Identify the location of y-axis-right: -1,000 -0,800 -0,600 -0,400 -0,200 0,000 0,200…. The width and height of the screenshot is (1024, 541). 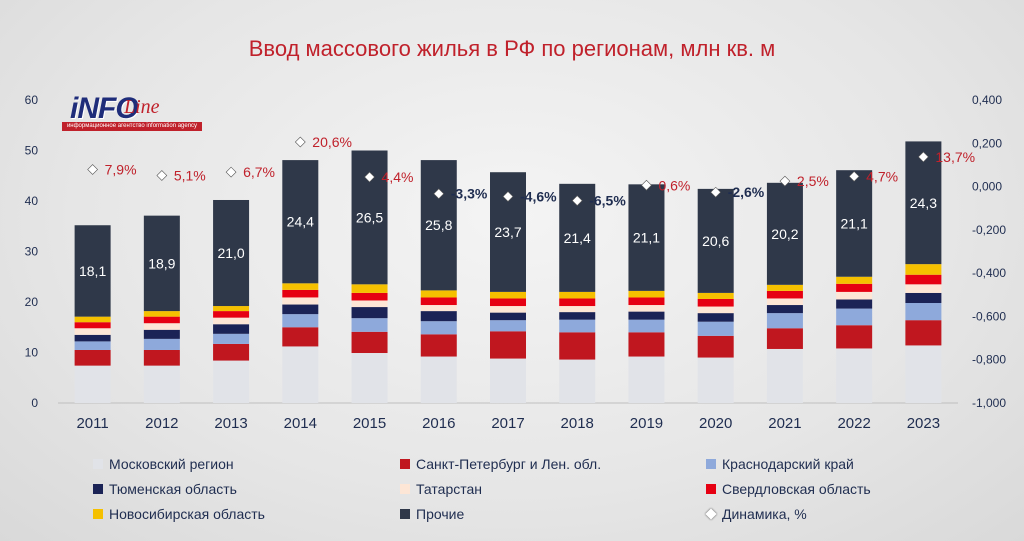
(989, 251).